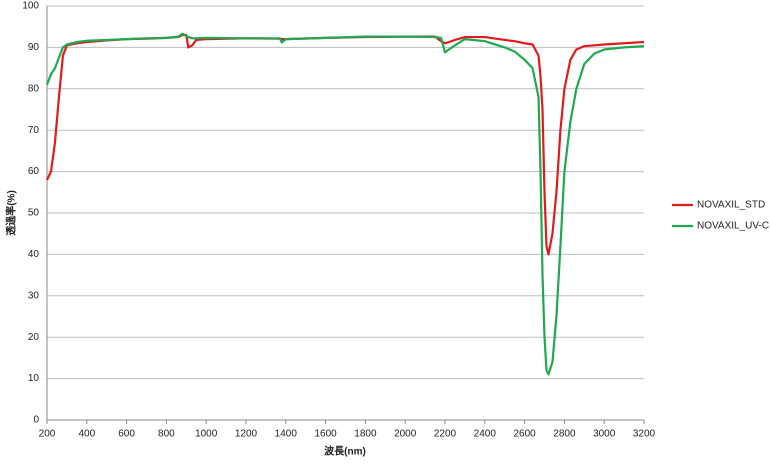 This screenshot has width=771, height=469. Describe the element at coordinates (733, 226) in the screenshot. I see `legend-label: NOVAXIL_UV-C` at that location.